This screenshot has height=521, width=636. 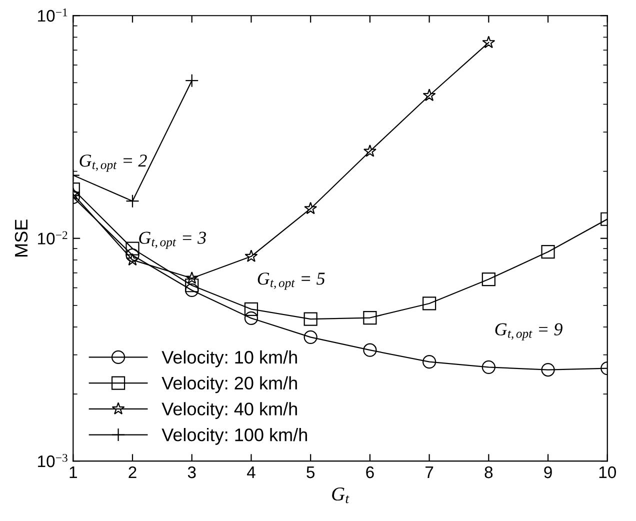 I want to click on legend-label: Velocity: 20 km/h, so click(x=229, y=385).